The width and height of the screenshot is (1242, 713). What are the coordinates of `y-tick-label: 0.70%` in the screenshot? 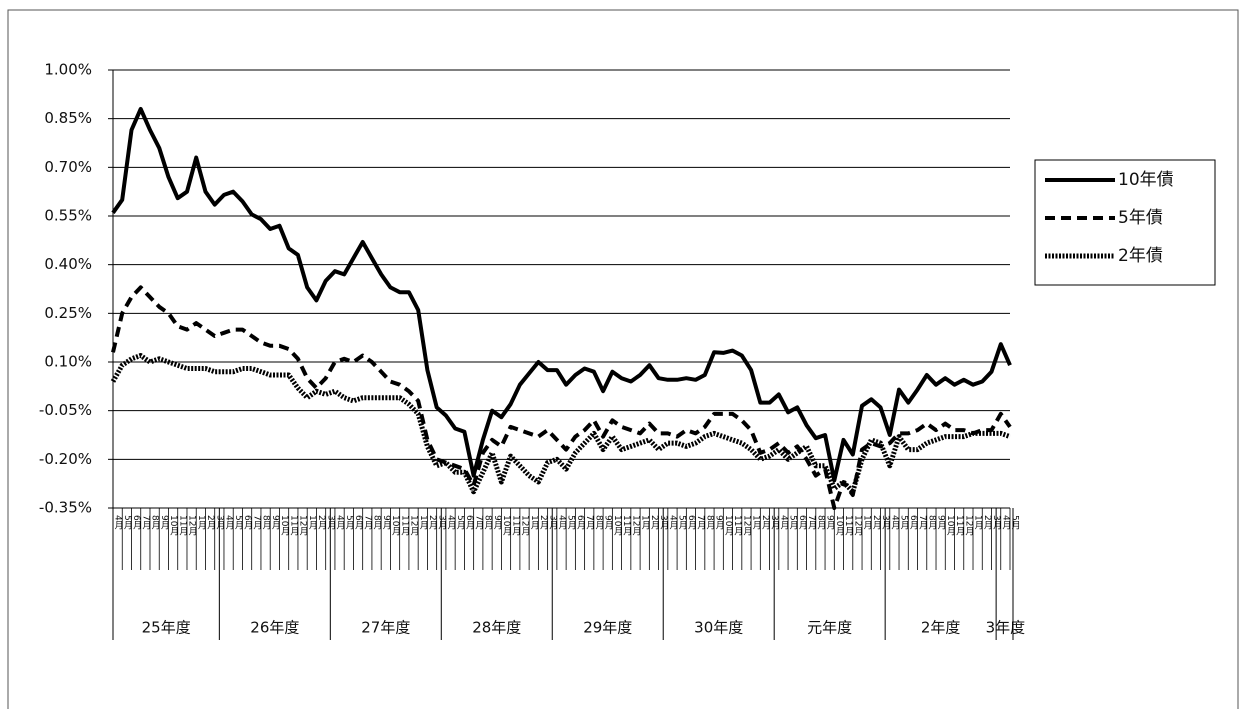 It's located at (68, 167).